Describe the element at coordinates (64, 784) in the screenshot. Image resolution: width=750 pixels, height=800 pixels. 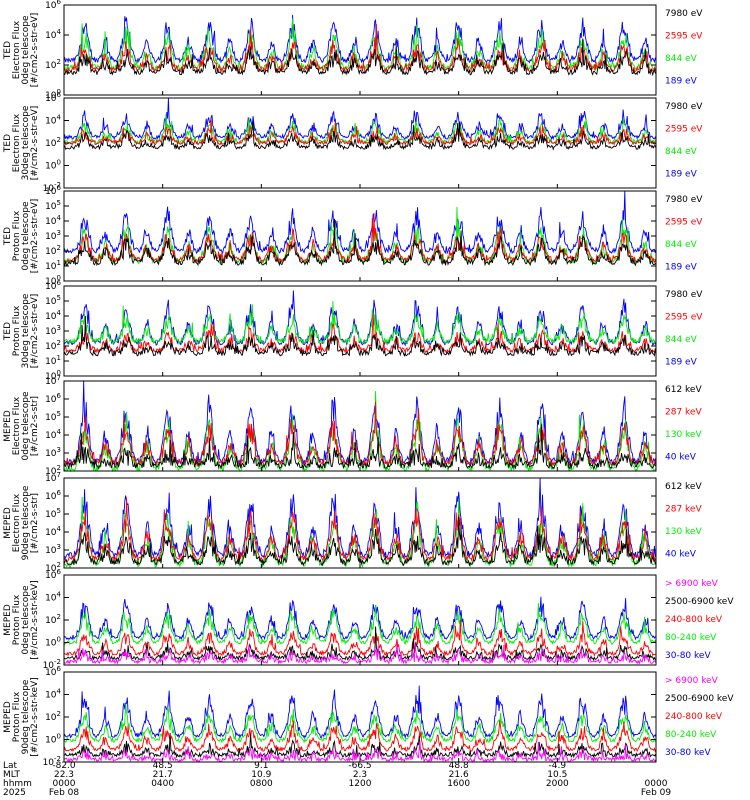
I see `x-tick-label: 0000` at that location.